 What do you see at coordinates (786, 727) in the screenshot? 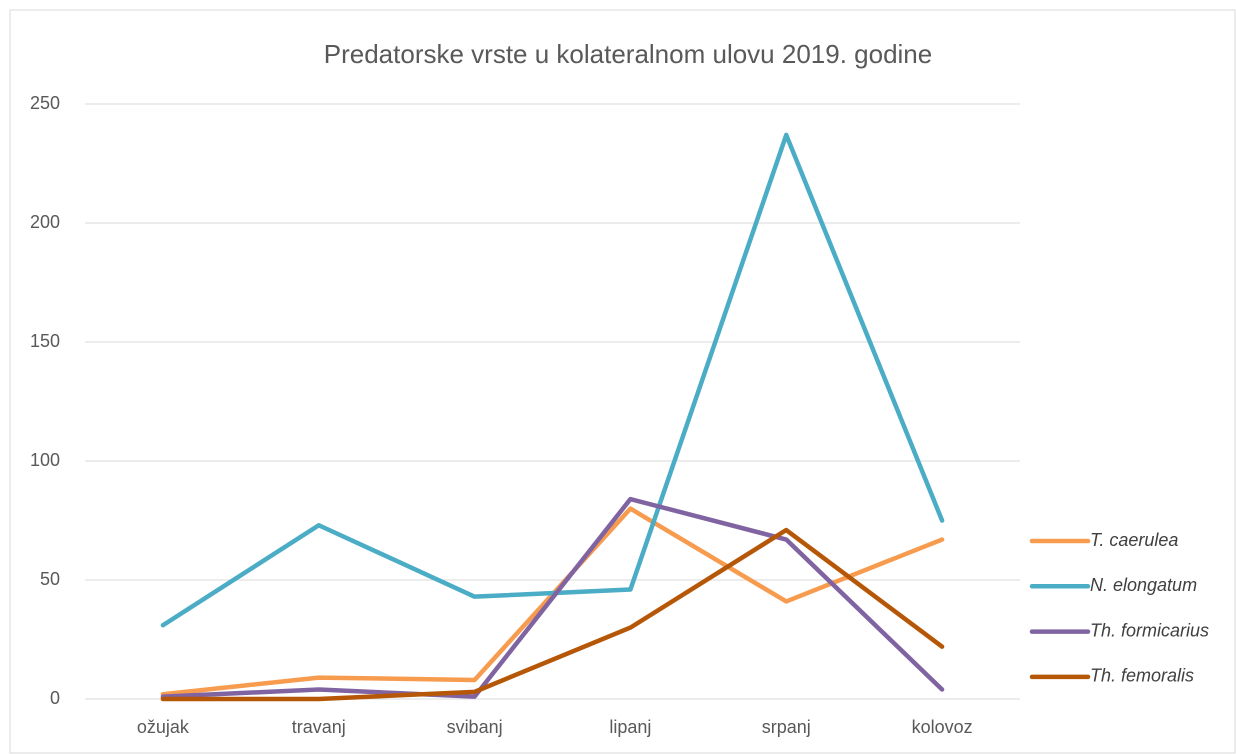
I see `x-tick-label: srpanj` at bounding box center [786, 727].